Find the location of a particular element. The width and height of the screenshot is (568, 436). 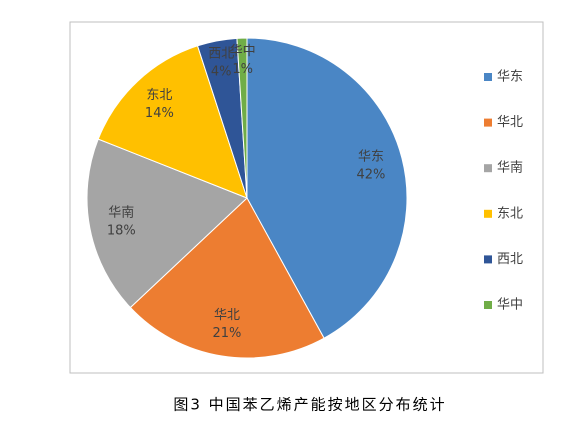

legend-label: 华南 is located at coordinates (510, 168).